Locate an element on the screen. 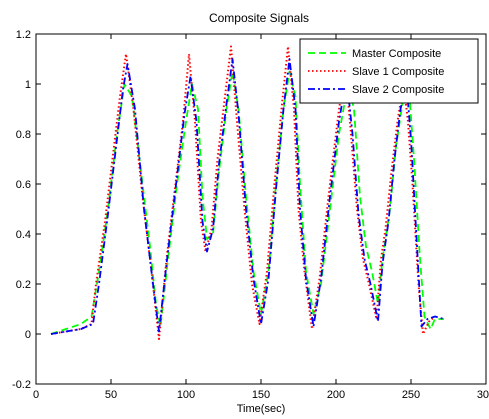 The height and width of the screenshot is (419, 489). legend-label: Master Composite is located at coordinates (396, 54).